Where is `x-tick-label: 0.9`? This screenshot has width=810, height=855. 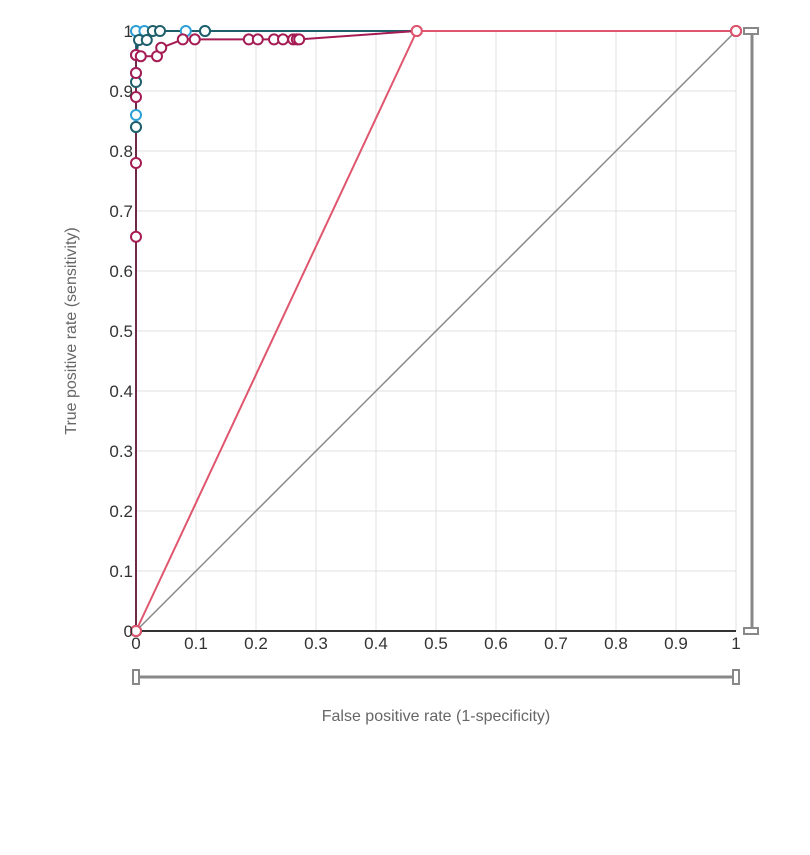 x-tick-label: 0.9 is located at coordinates (676, 643).